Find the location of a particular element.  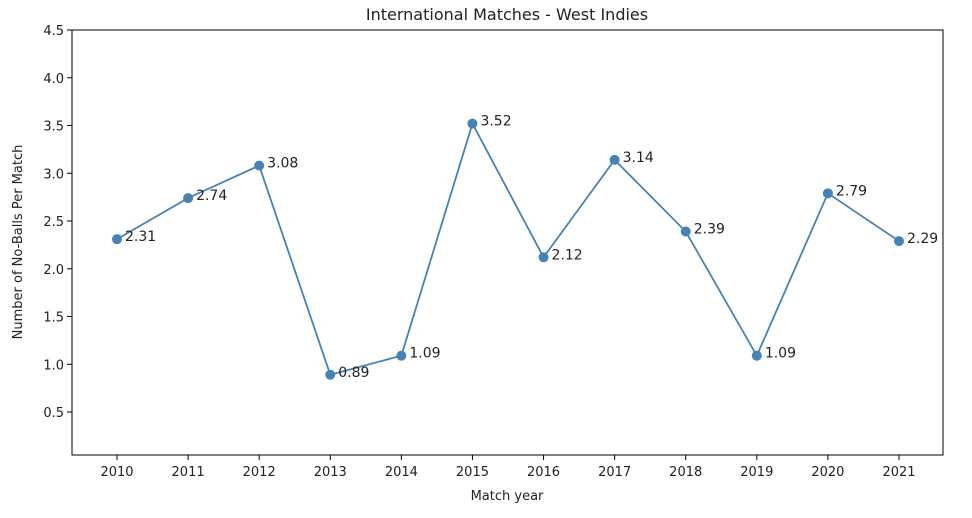

data-label: 3.52 is located at coordinates (495, 122).